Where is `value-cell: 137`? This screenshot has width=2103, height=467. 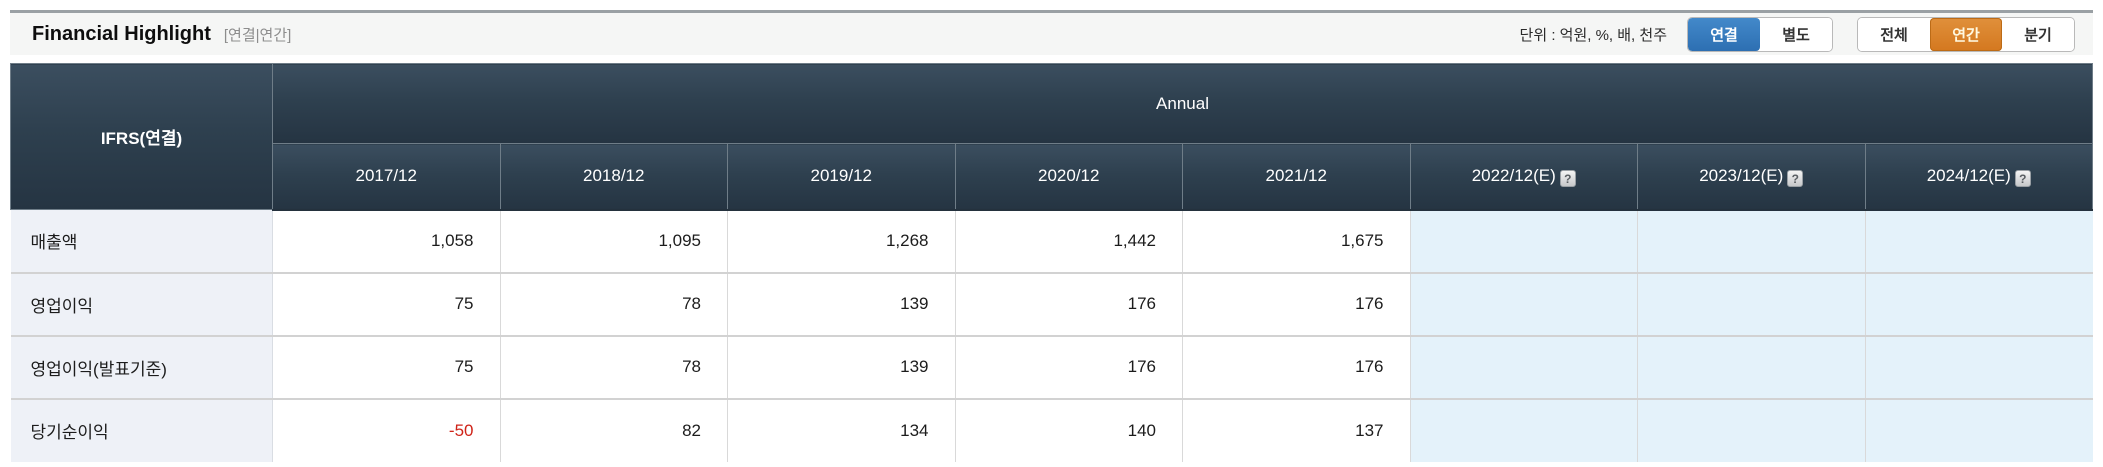 value-cell: 137 is located at coordinates (1296, 429).